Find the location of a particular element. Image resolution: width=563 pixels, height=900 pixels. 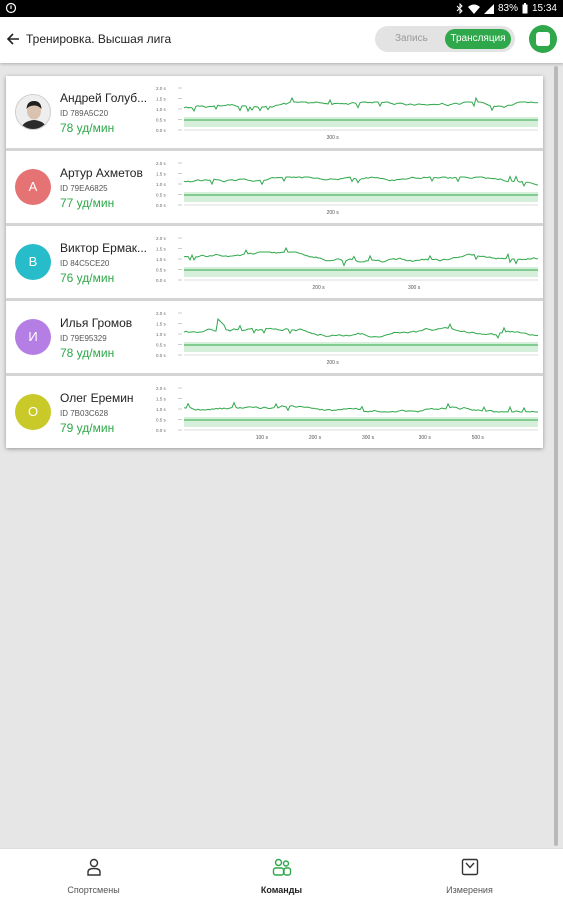

heart-rate: 79 уд/мин is located at coordinates (87, 428).